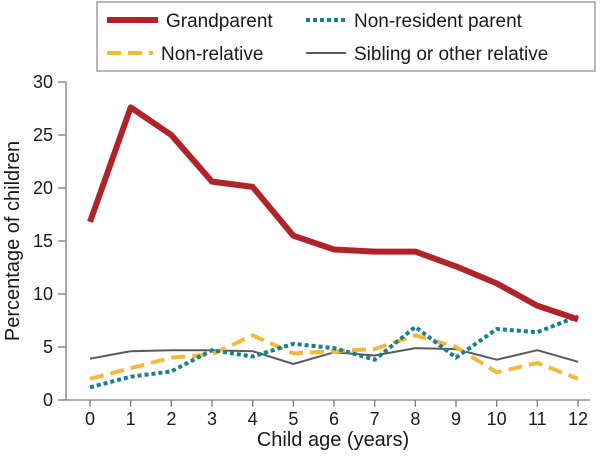 The image size is (600, 457). I want to click on x-tick-label: 6, so click(334, 419).